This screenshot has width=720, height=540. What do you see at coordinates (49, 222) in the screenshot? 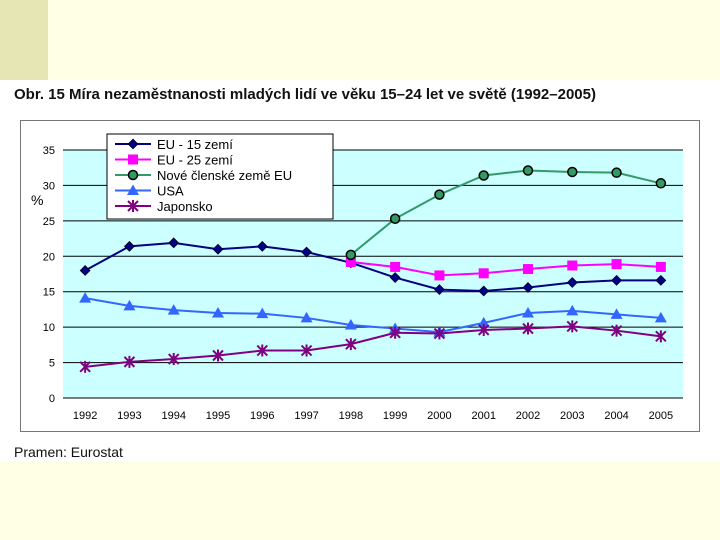
I see `y-tick-label: 25` at bounding box center [49, 222].